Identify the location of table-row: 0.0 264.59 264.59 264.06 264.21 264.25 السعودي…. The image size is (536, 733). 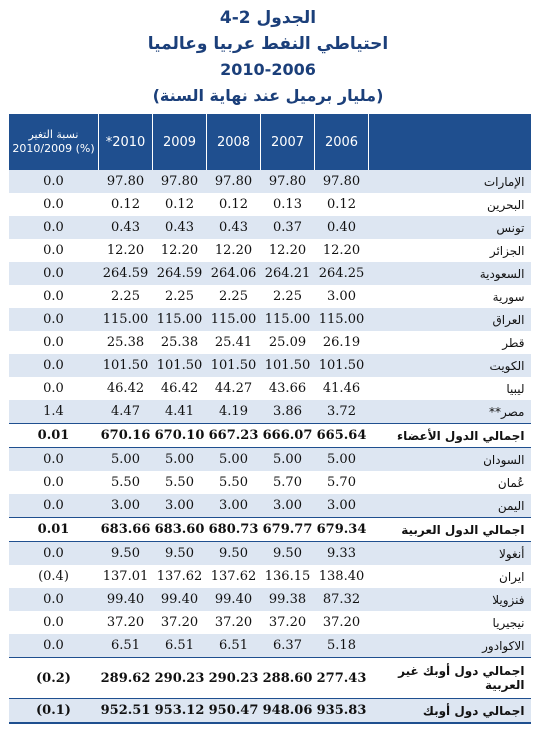
(269, 273).